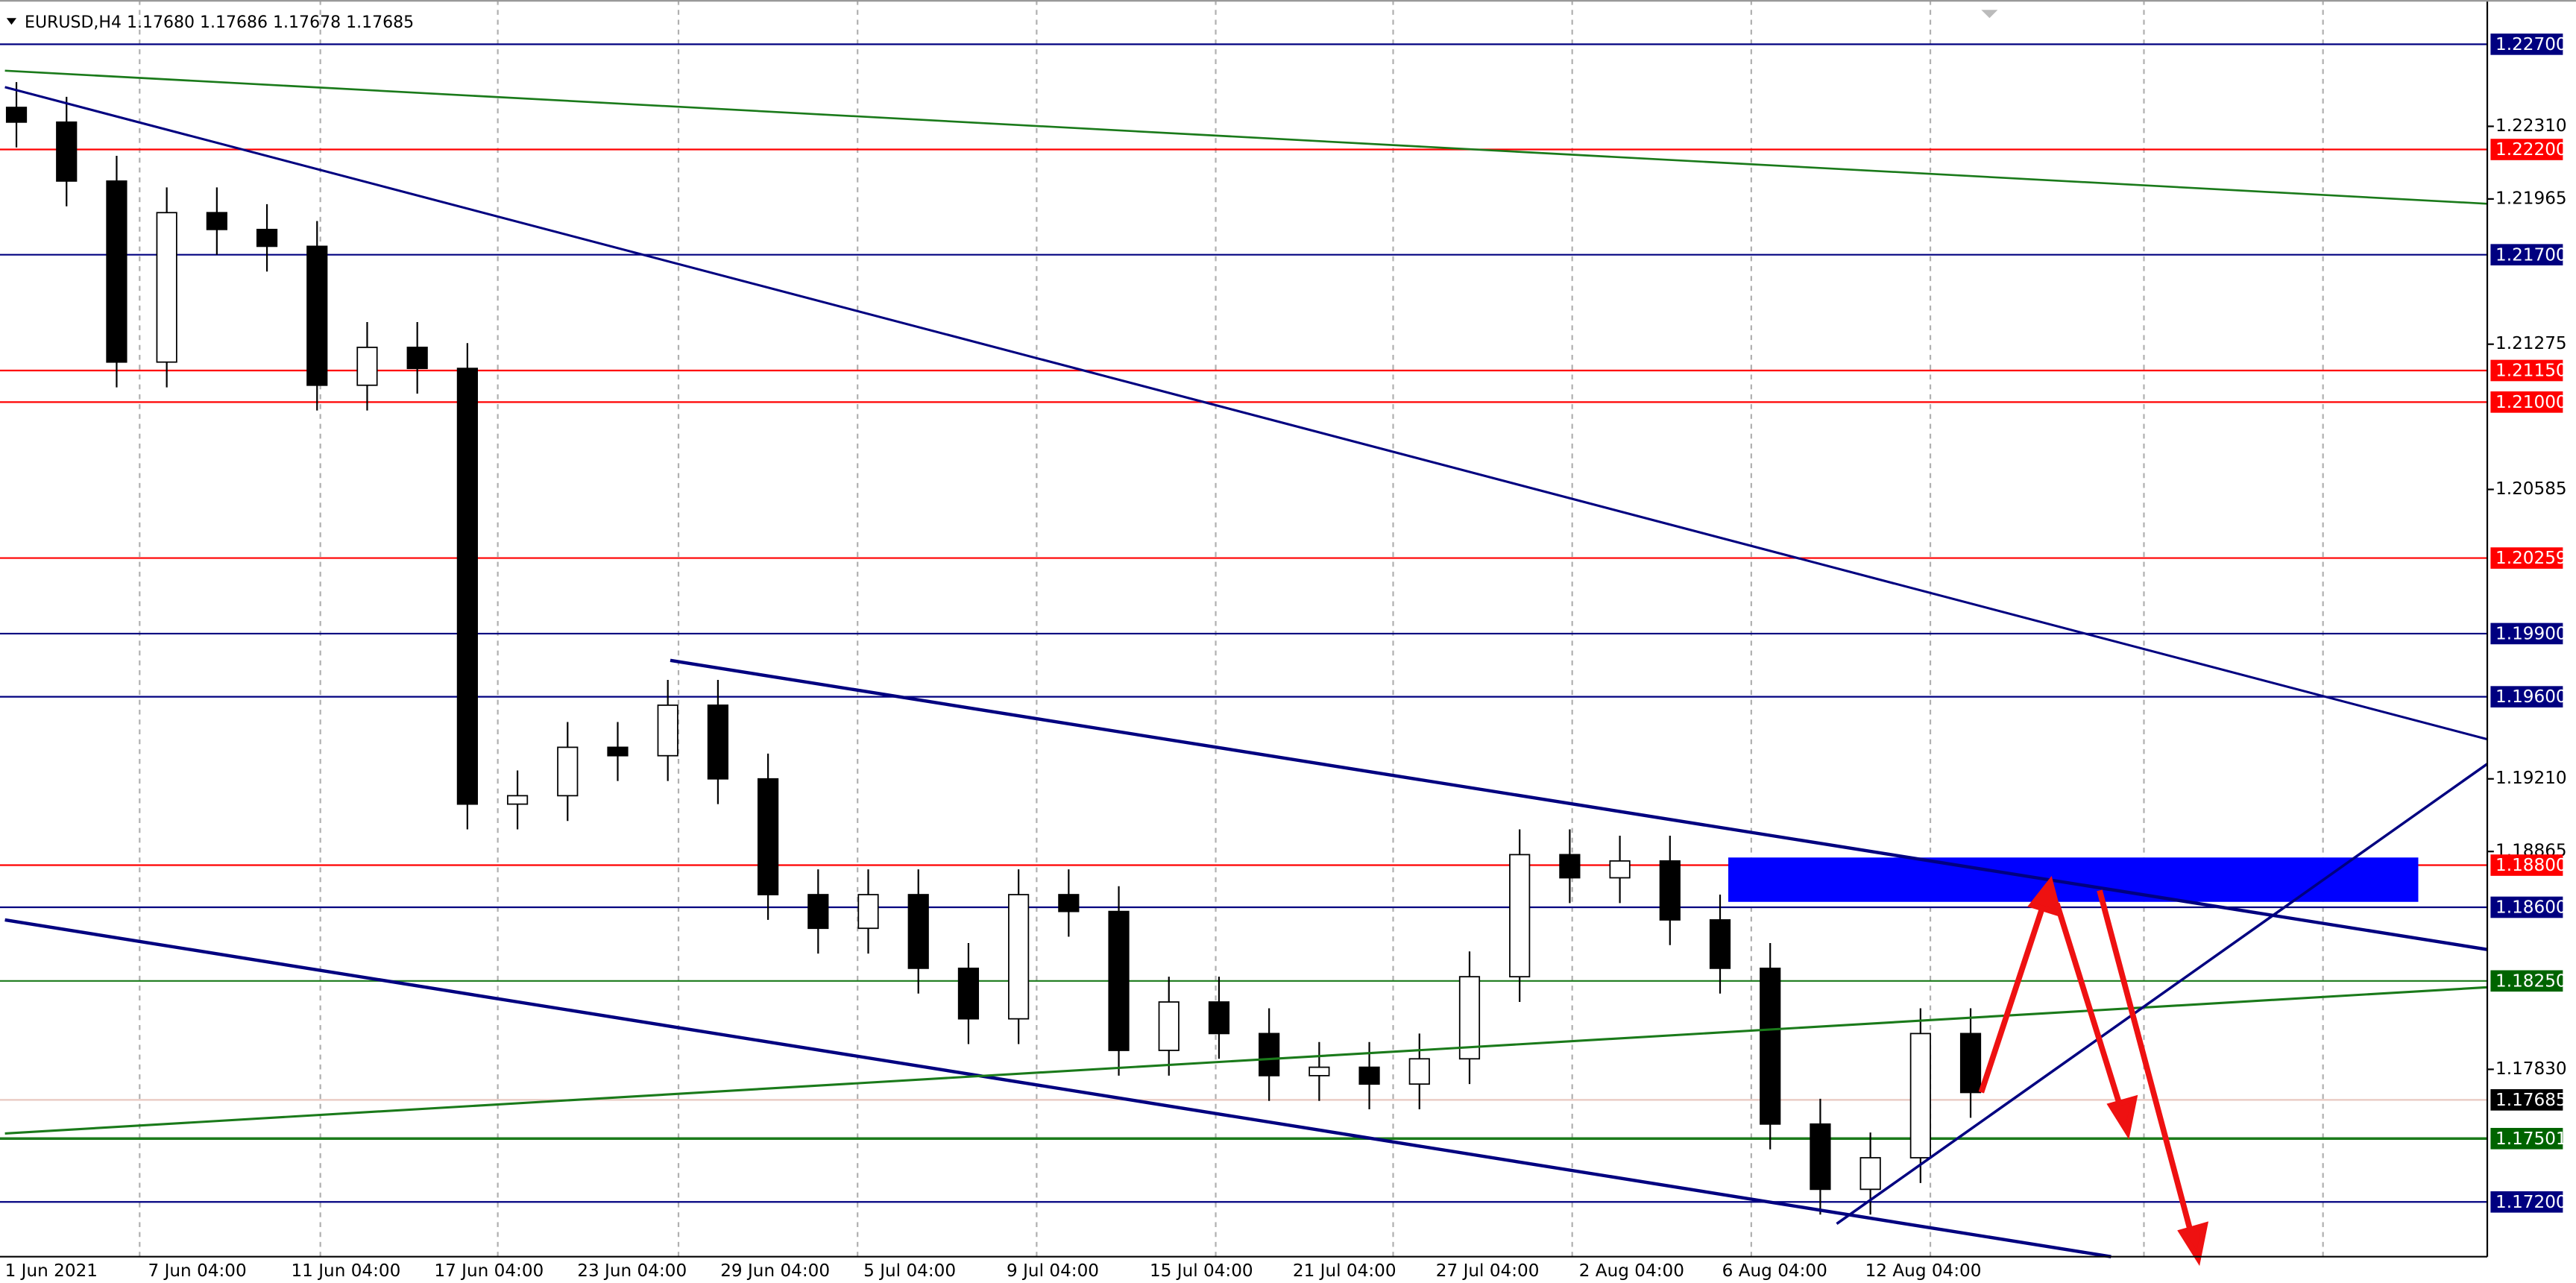 The height and width of the screenshot is (1283, 2576). Describe the element at coordinates (1923, 1271) in the screenshot. I see `x-tick-label: 12 Aug 04:00` at that location.